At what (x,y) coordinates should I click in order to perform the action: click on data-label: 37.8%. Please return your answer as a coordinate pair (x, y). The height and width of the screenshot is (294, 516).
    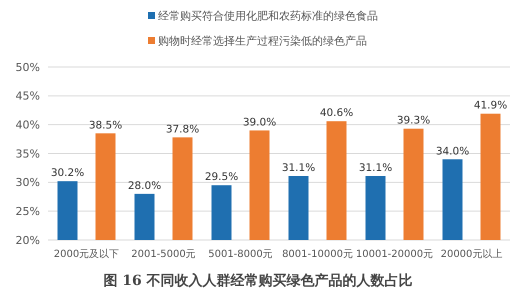
    Looking at the image, I should click on (183, 129).